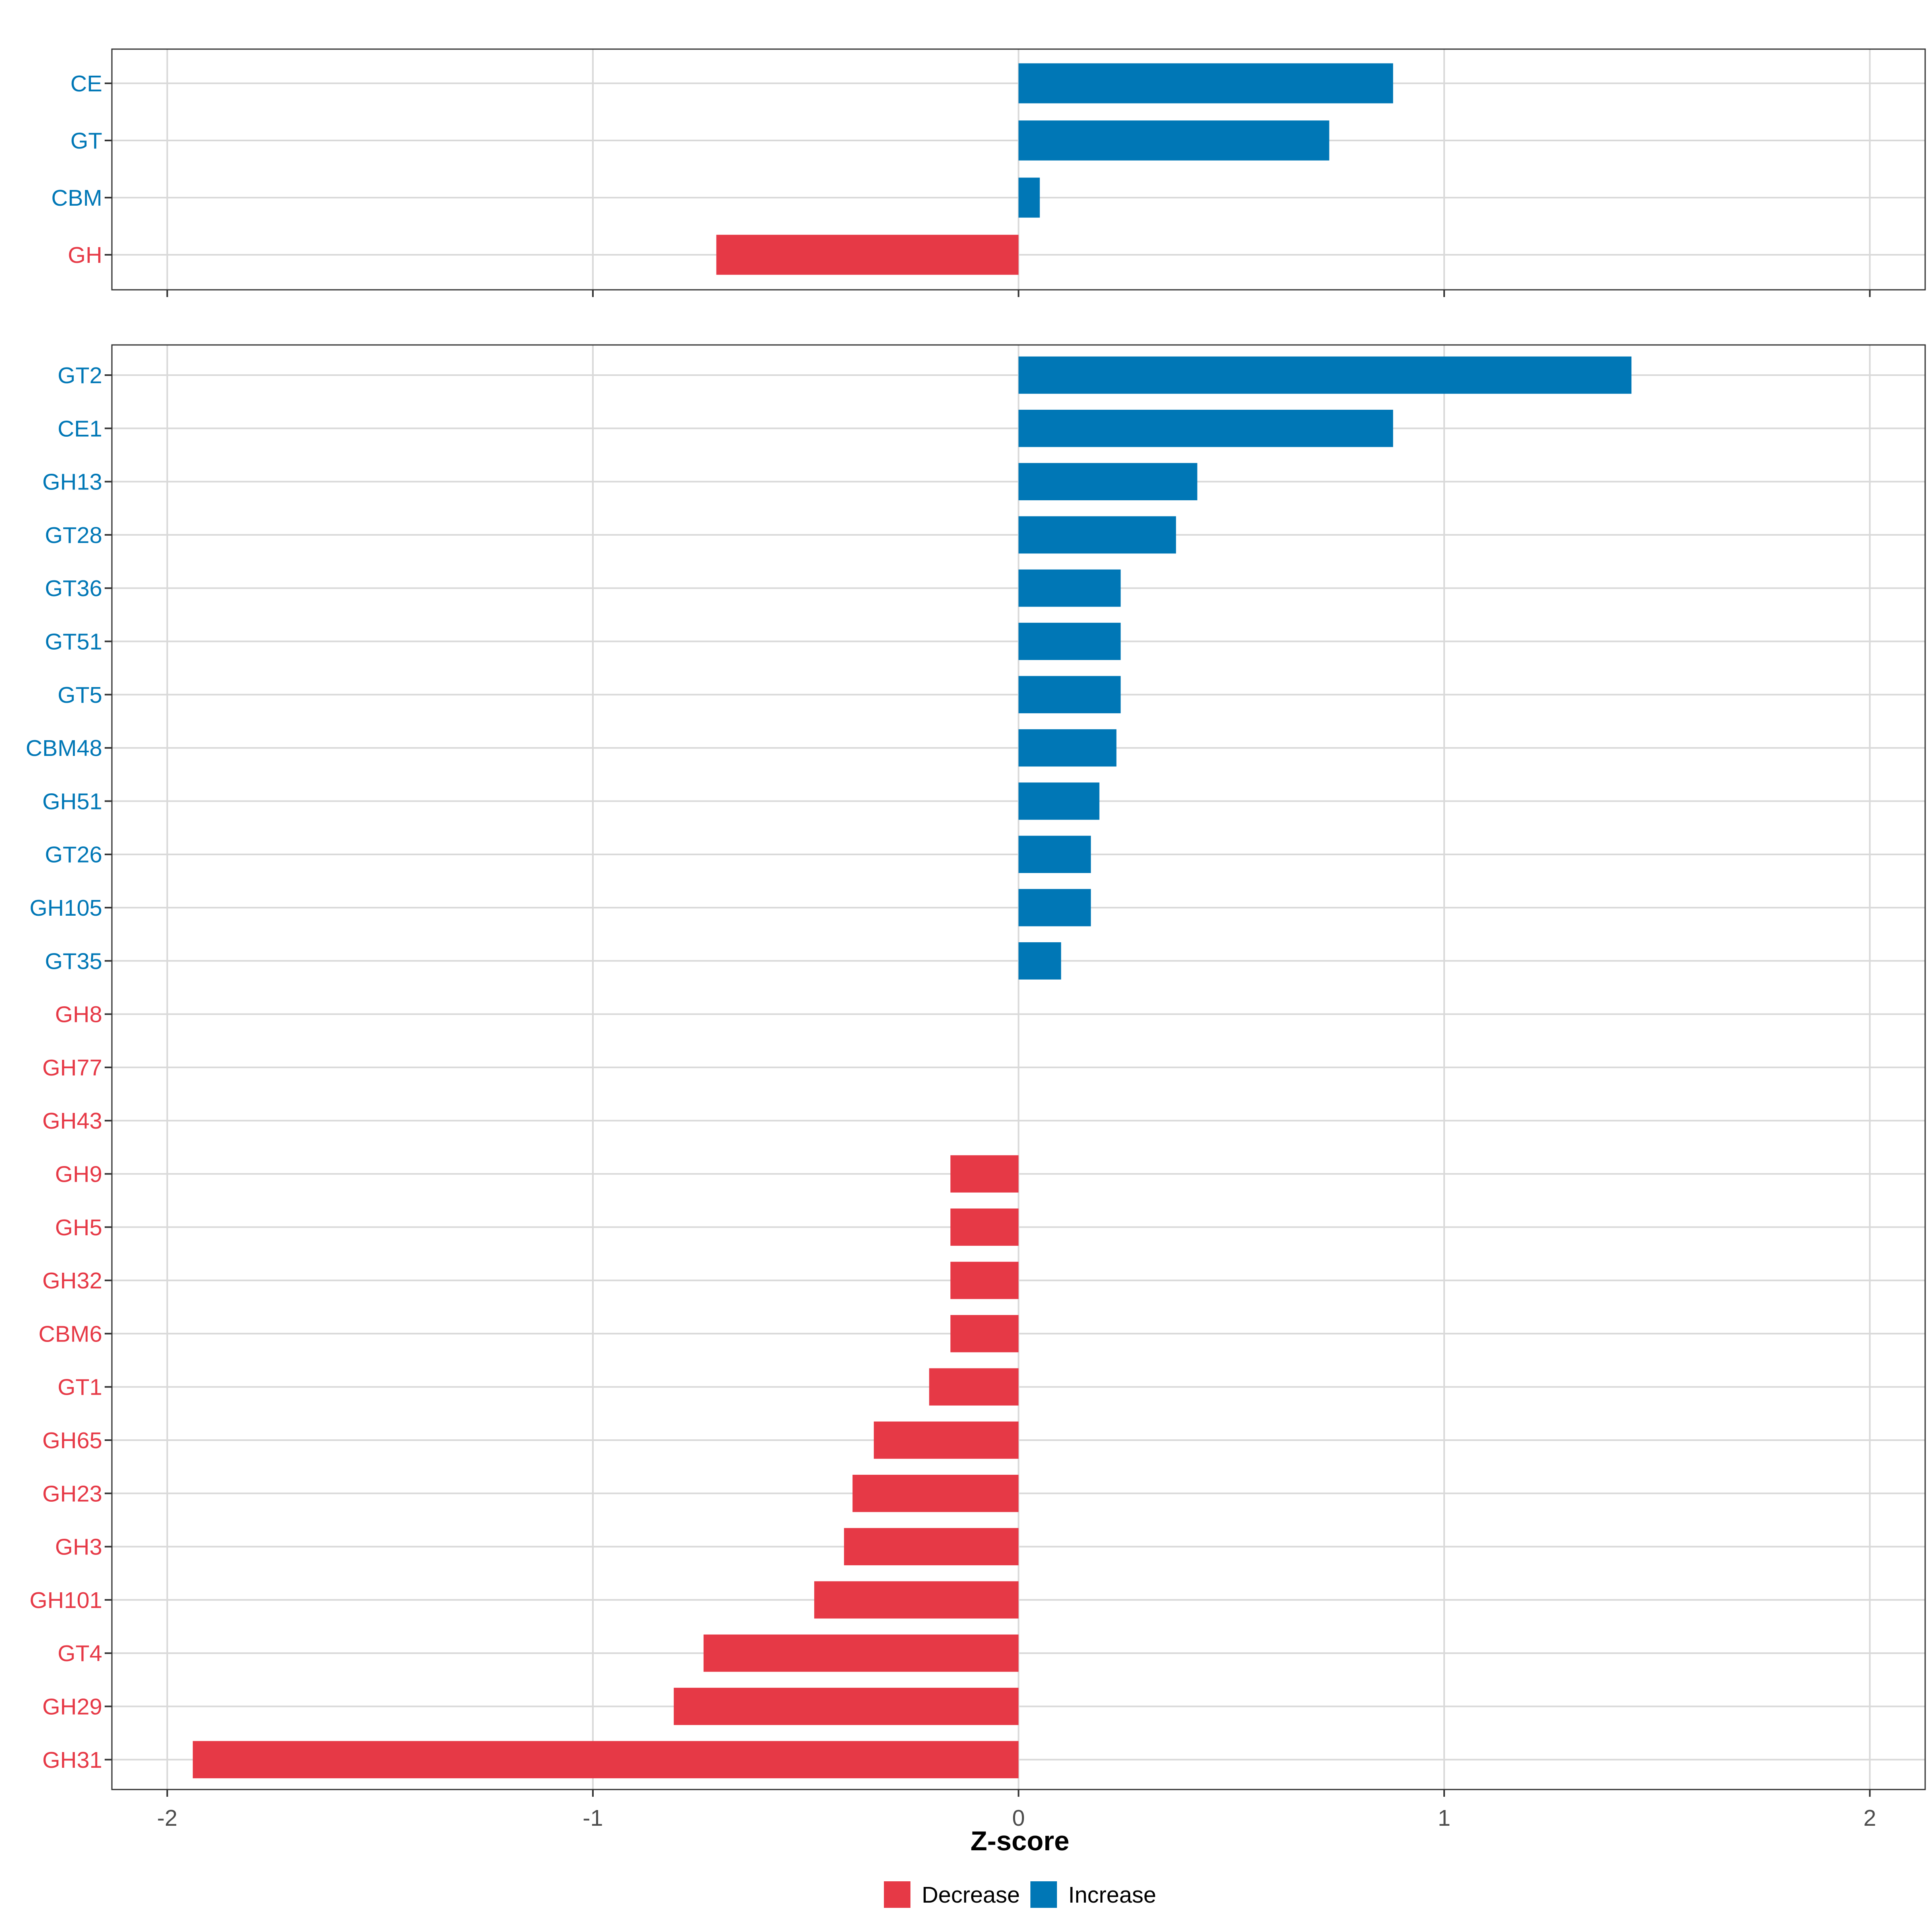  What do you see at coordinates (1043, 1894) in the screenshot?
I see `legend-swatch-increase` at bounding box center [1043, 1894].